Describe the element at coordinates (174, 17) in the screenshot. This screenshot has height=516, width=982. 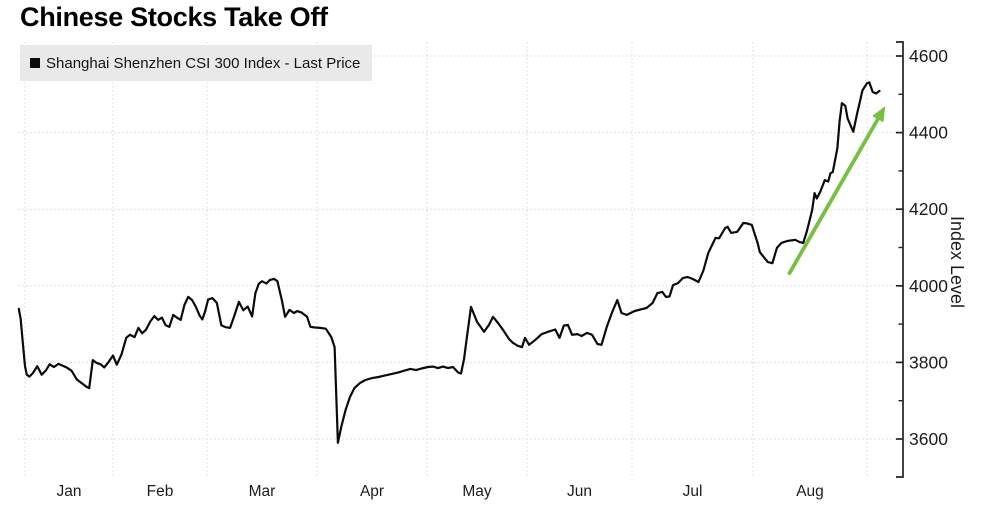
I see `chart-title: Chinese Stocks Take Off` at that location.